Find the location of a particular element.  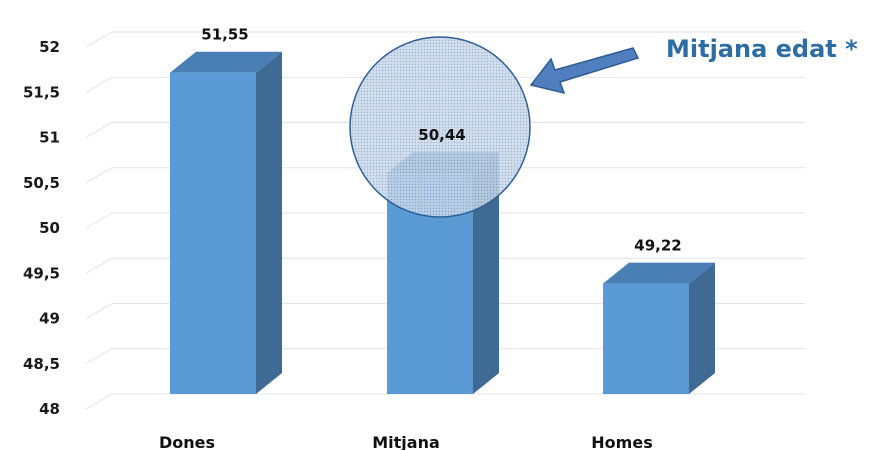

highlight-layer is located at coordinates (440, 127).